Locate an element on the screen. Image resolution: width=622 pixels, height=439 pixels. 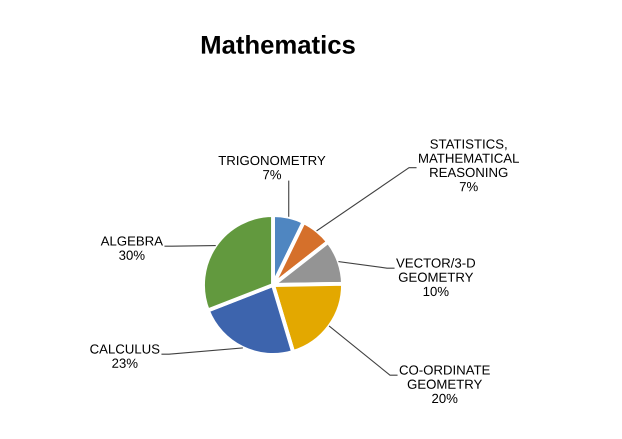
chart-title: Mathematics is located at coordinates (278, 44).